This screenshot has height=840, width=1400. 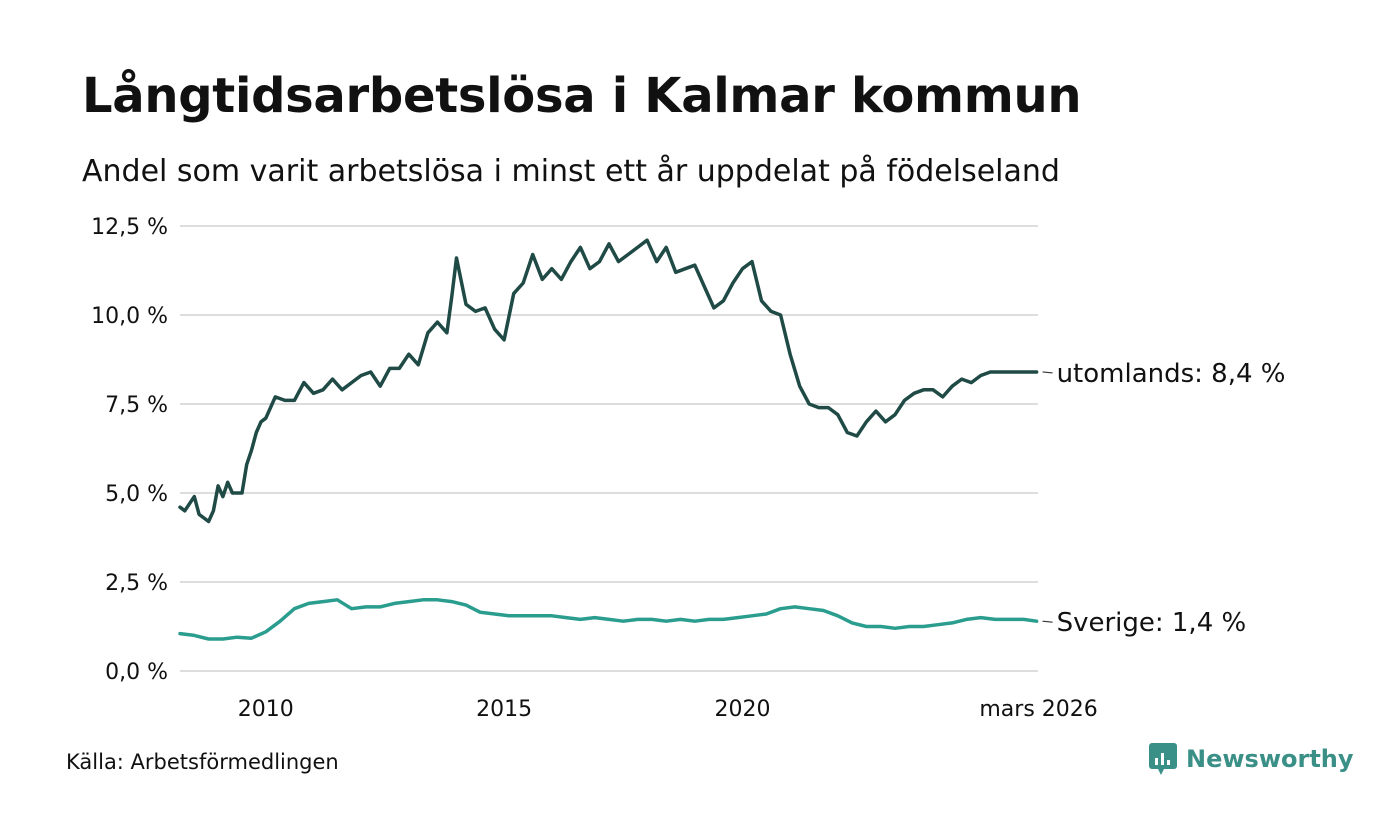 I want to click on series-end-label-utomlands: utomlands: 8,4 %, so click(x=1171, y=374).